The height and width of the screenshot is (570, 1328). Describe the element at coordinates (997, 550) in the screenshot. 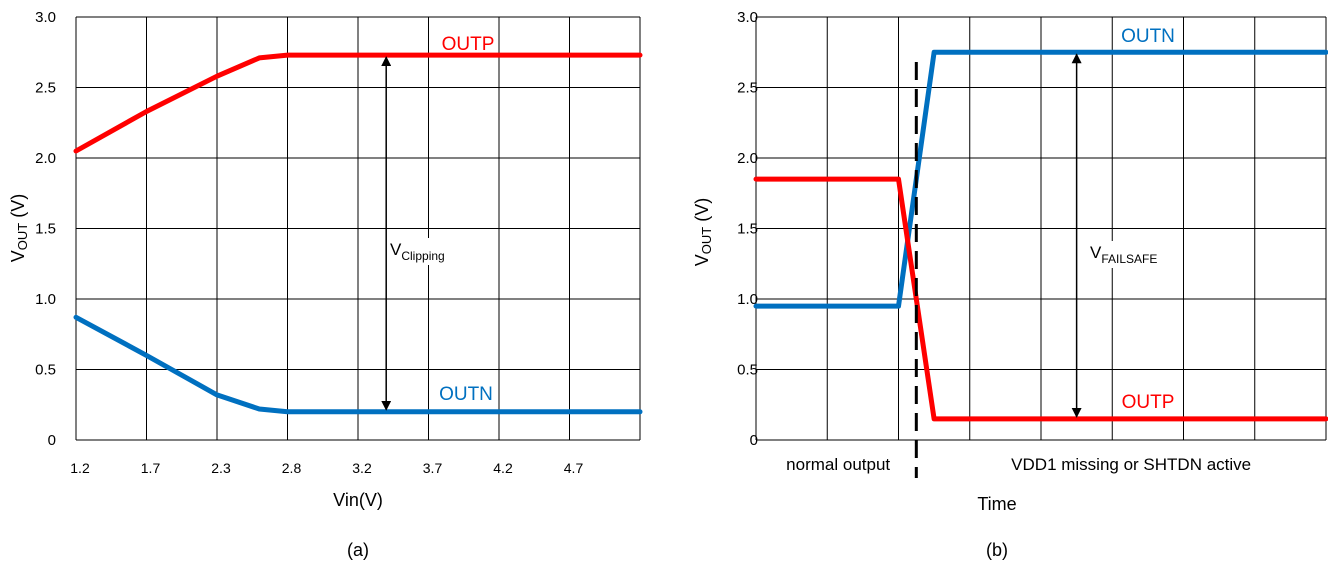

I see `panel-label: (b)` at that location.